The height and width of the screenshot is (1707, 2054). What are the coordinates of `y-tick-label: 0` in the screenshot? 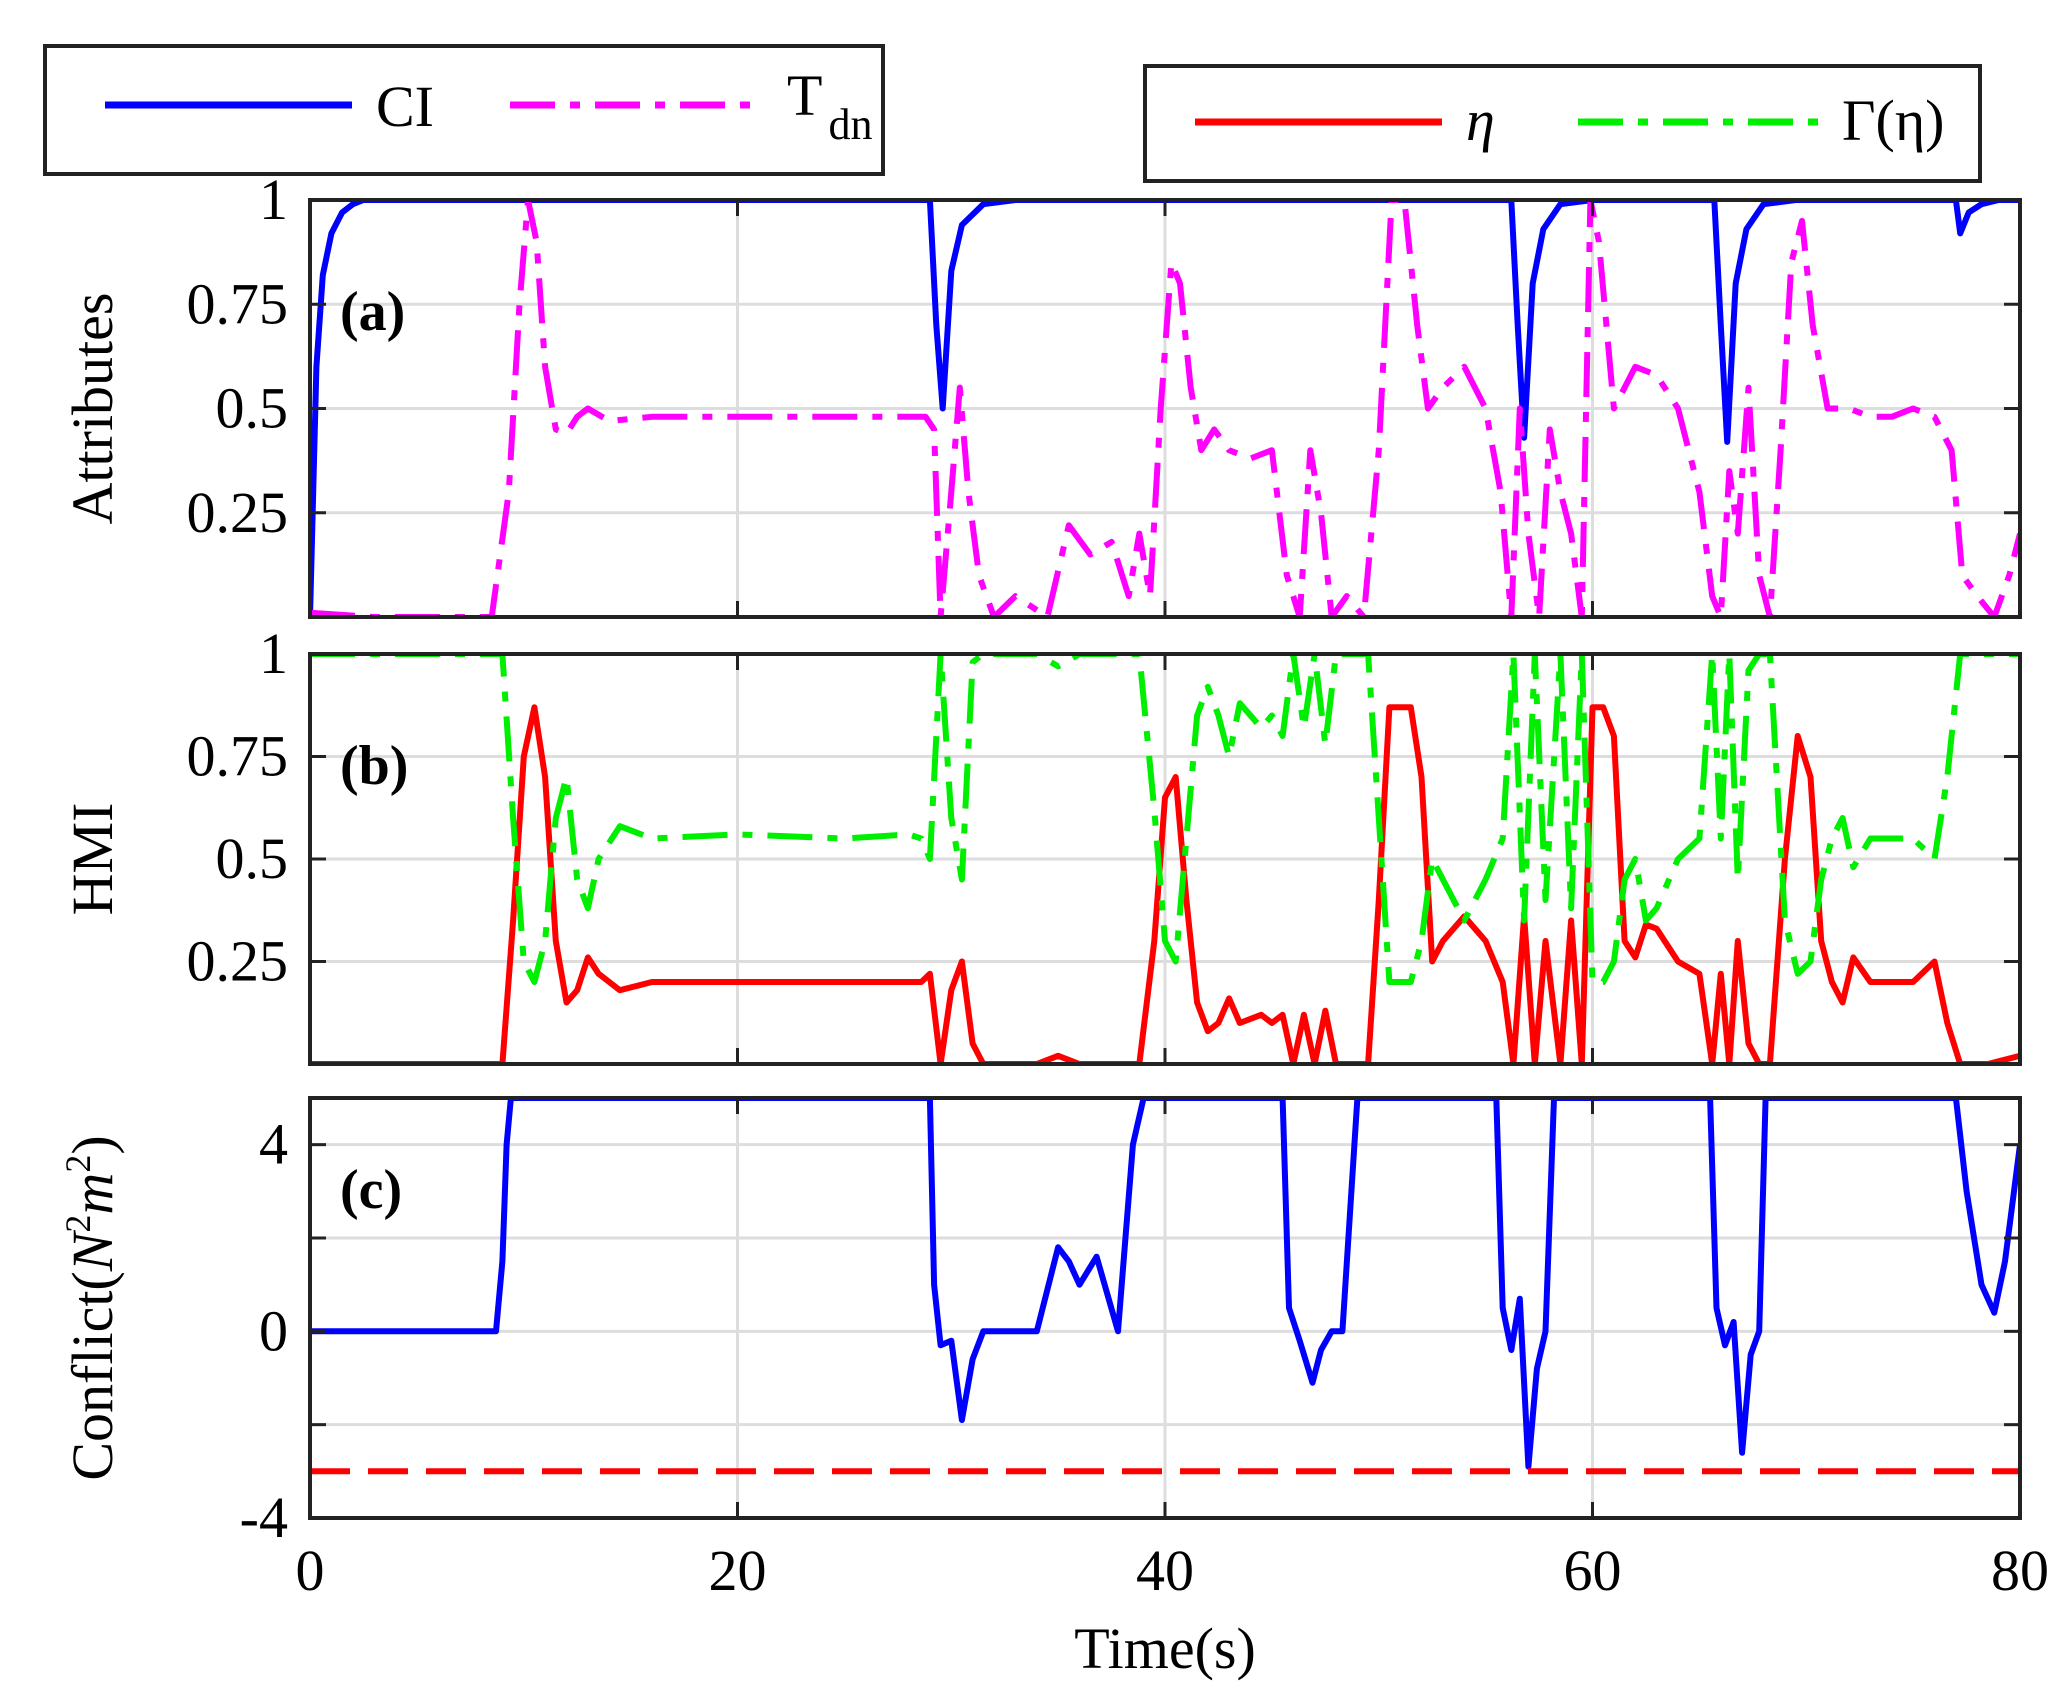 It's located at (273, 1330).